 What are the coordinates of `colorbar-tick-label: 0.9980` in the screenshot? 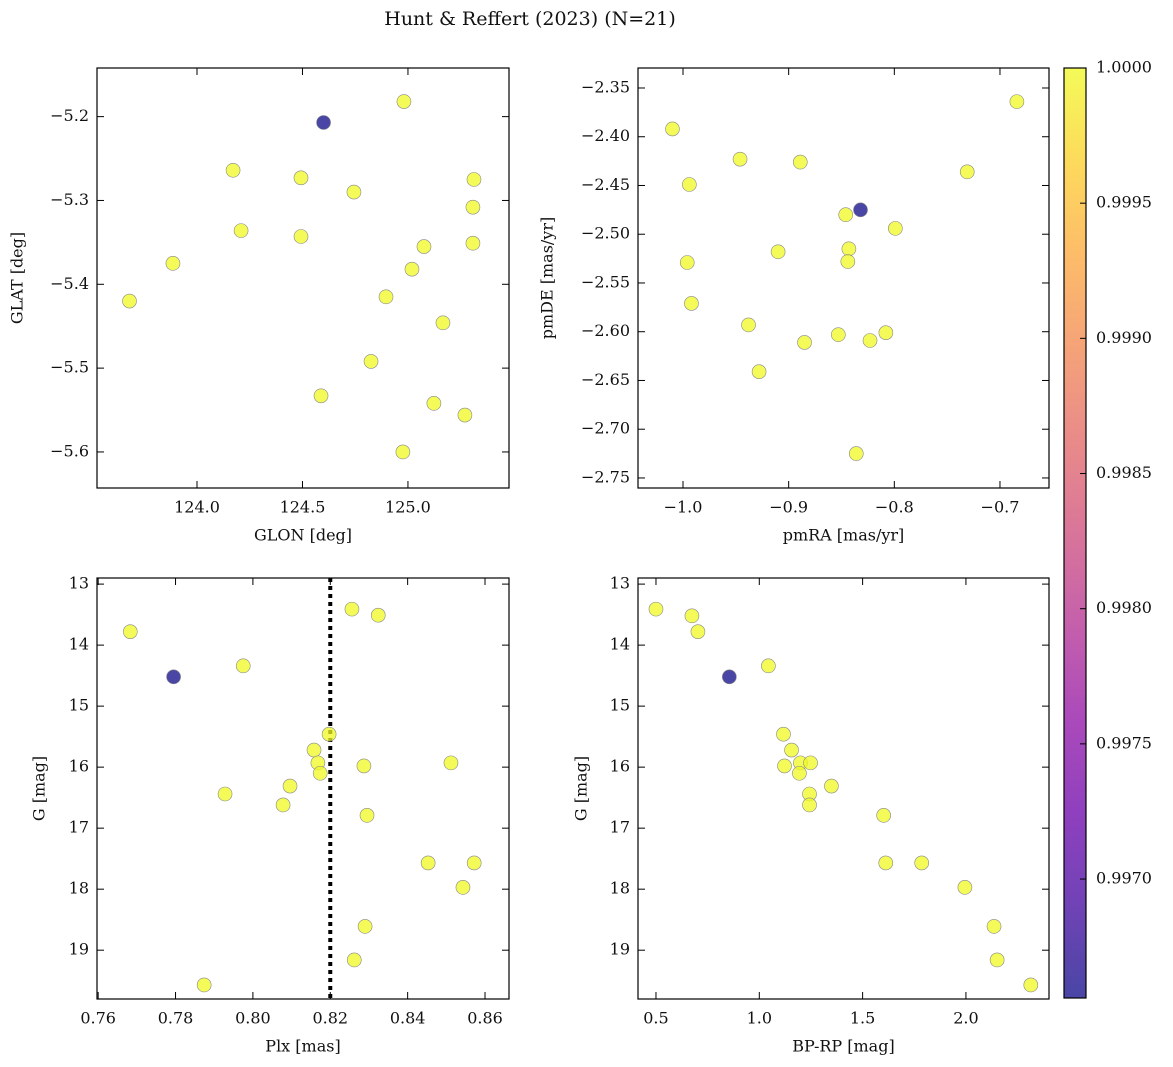 It's located at (1124, 607).